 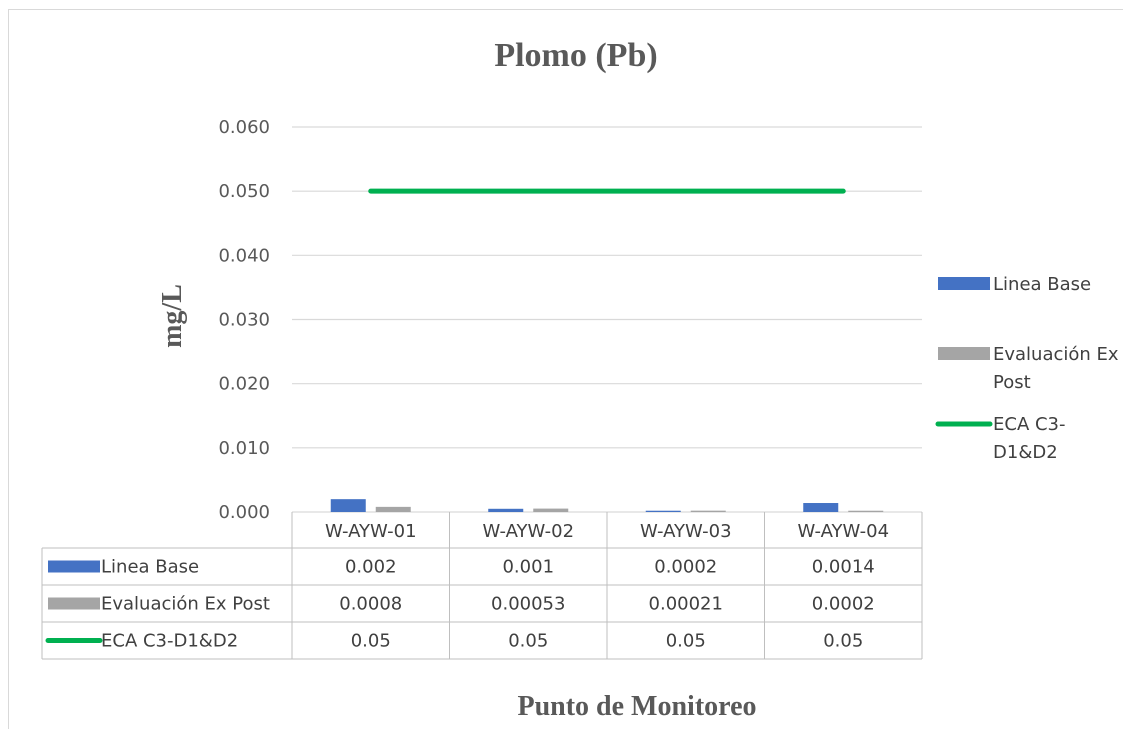 I want to click on y-tick-label: 0.040, so click(x=244, y=255).